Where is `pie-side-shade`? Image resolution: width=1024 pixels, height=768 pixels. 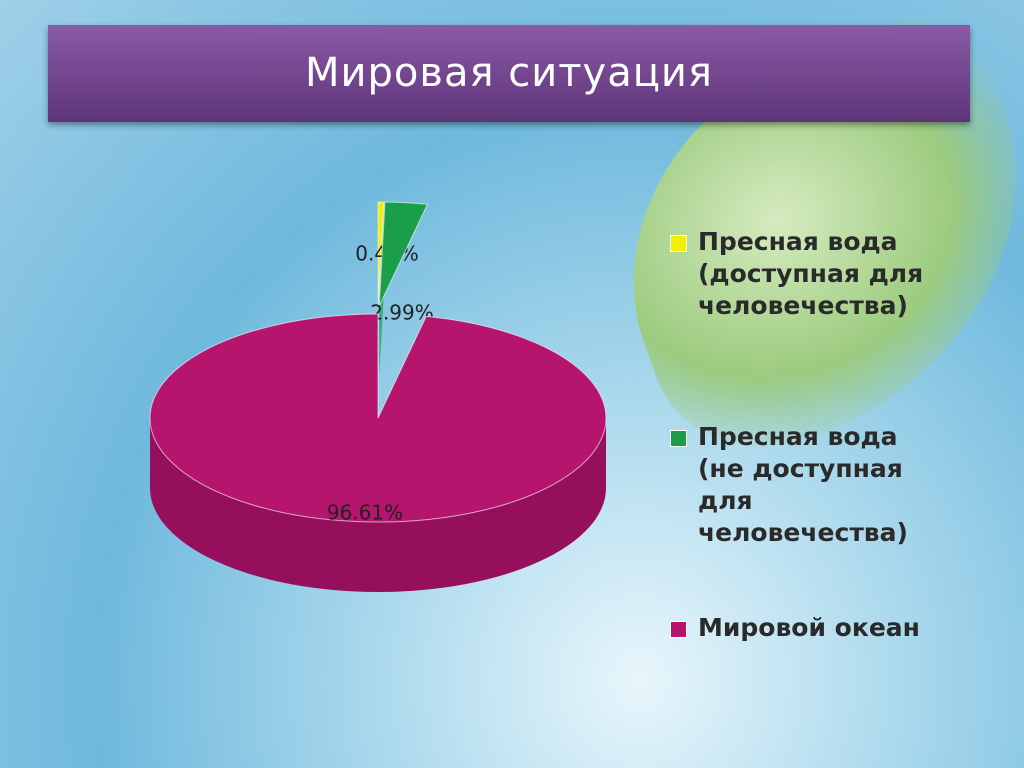
pie-side-shade is located at coordinates (378, 505).